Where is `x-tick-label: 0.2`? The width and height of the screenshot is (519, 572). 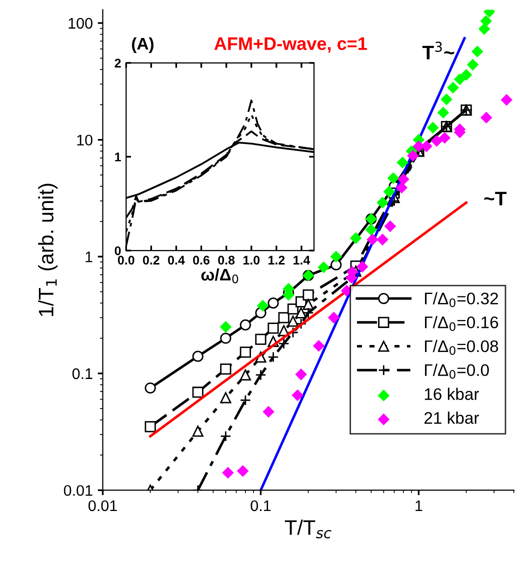
x-tick-label: 0.2 is located at coordinates (151, 260).